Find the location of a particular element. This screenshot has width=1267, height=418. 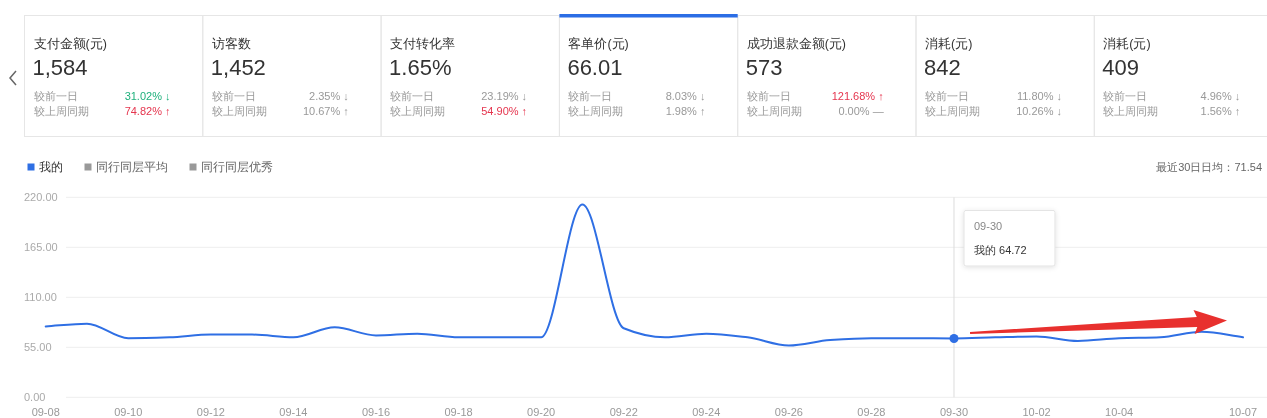

x-tick-label: 09-10 is located at coordinates (128, 412).